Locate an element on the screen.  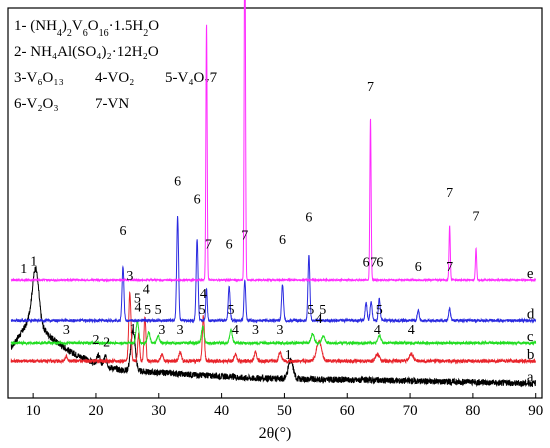
peak-label-d-11: 6 is located at coordinates (418, 267).